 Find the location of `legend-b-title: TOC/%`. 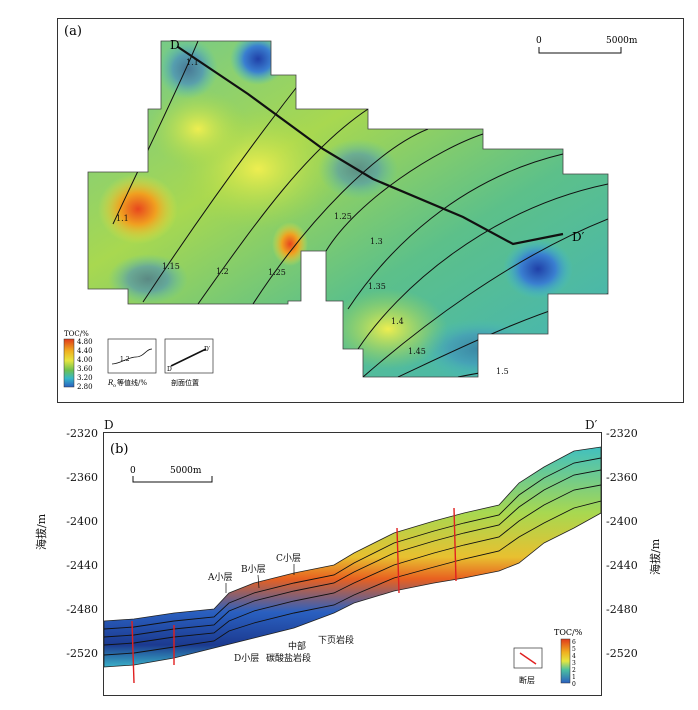

legend-b-title: TOC/% is located at coordinates (568, 632).